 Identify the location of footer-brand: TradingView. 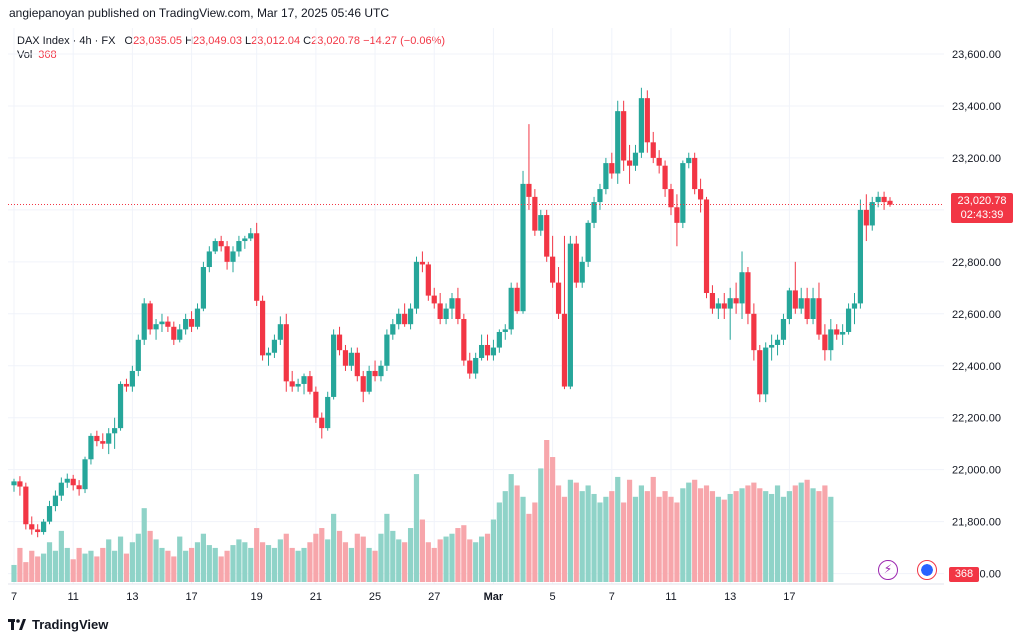
(58, 624).